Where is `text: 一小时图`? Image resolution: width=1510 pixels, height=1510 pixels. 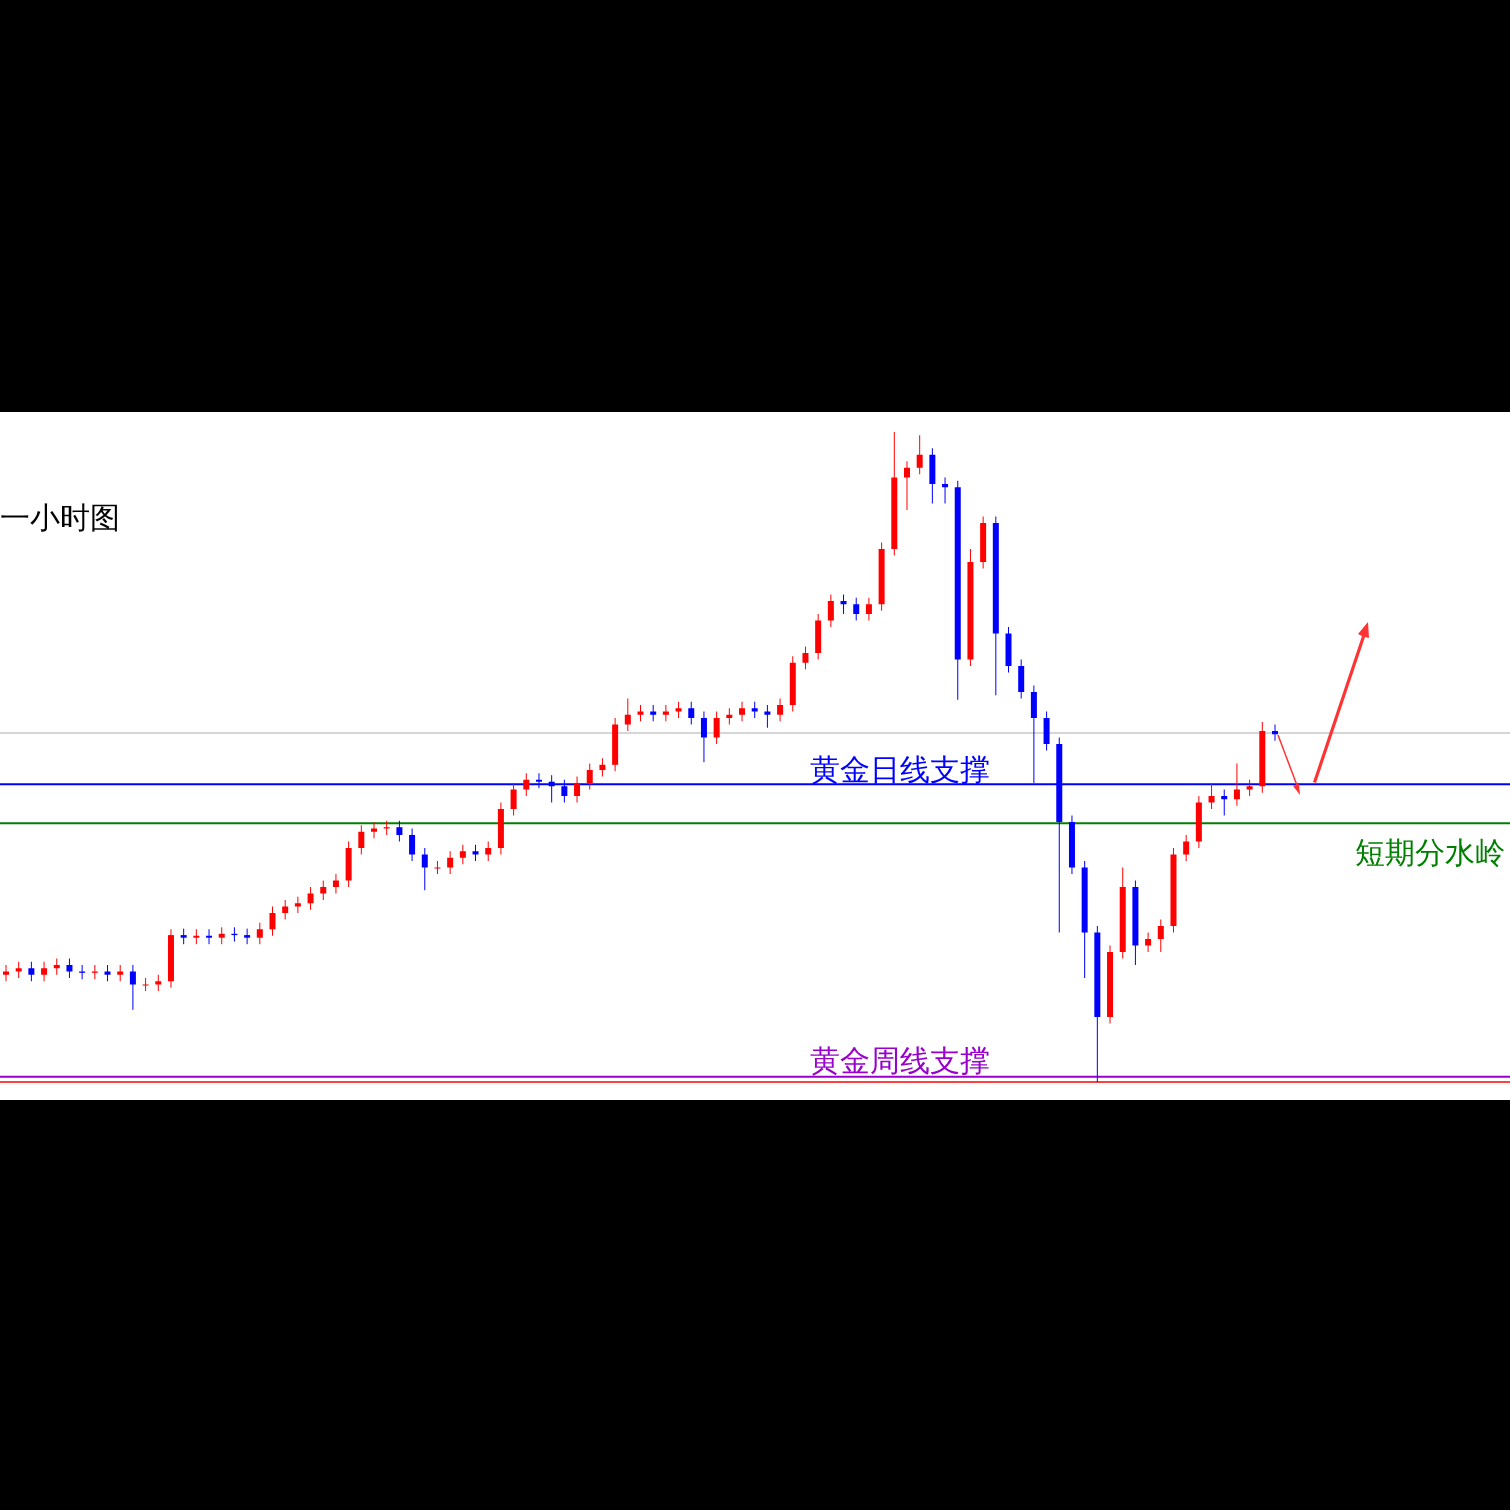
text: 一小时图 is located at coordinates (60, 517).